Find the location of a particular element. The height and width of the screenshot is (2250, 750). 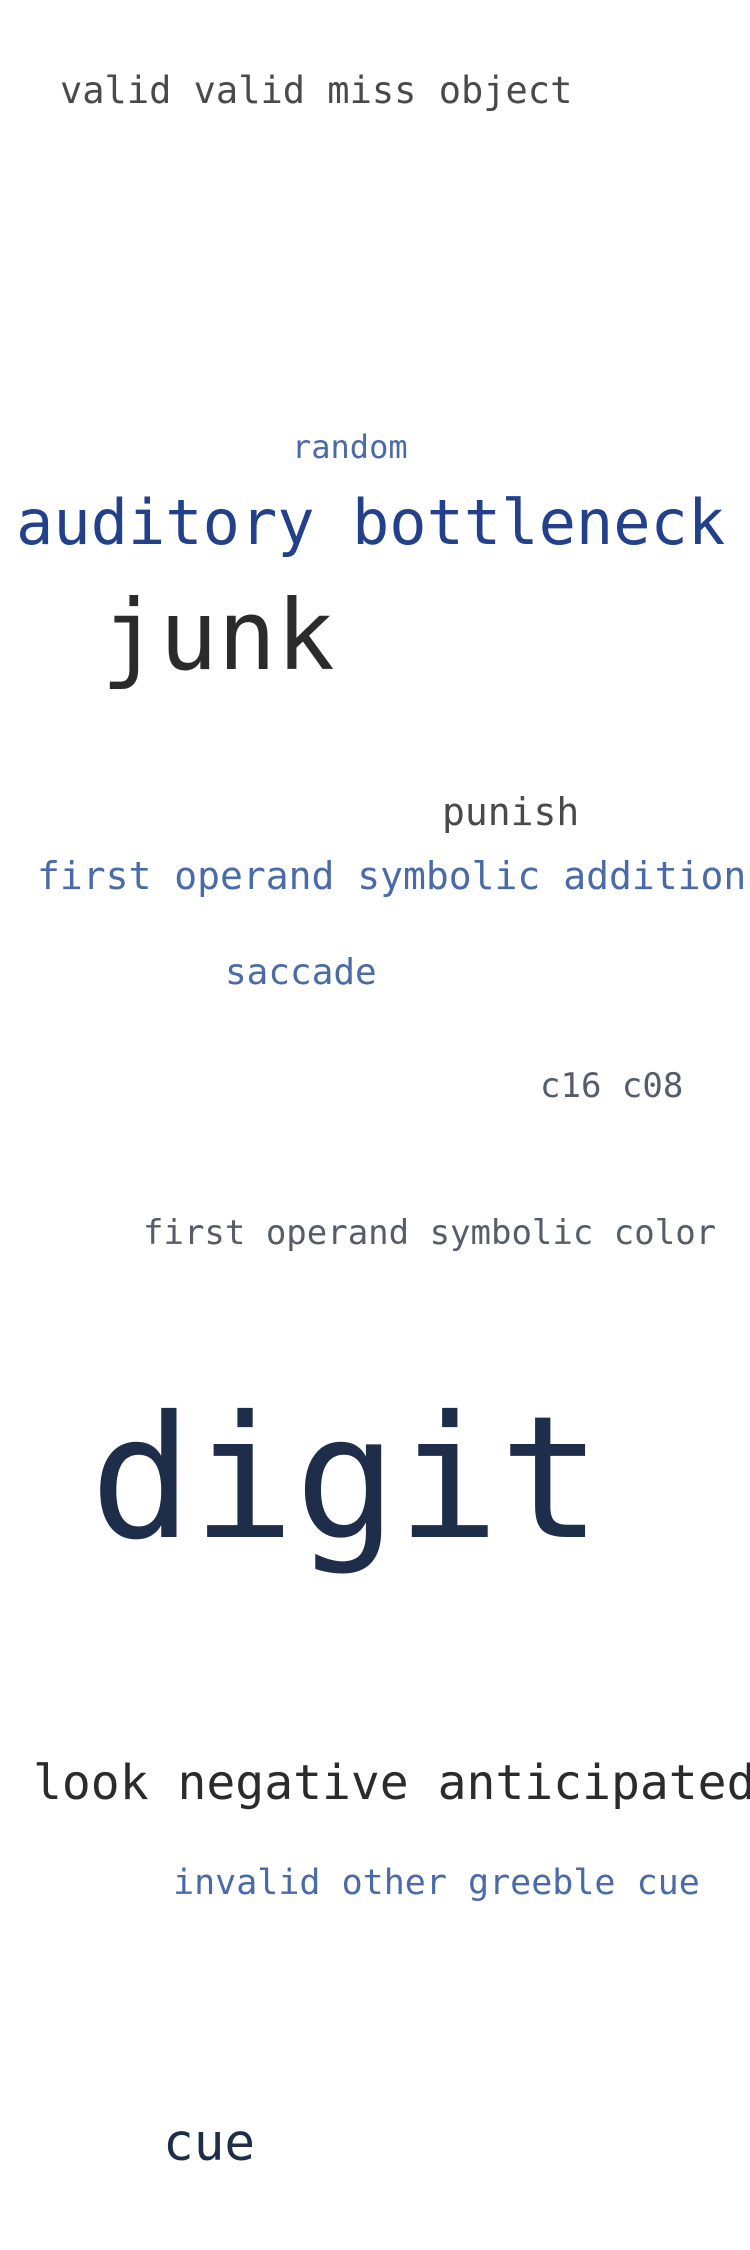

word-invalid-other-greeble-cue: invalid other greeble cue is located at coordinates (436, 1883).